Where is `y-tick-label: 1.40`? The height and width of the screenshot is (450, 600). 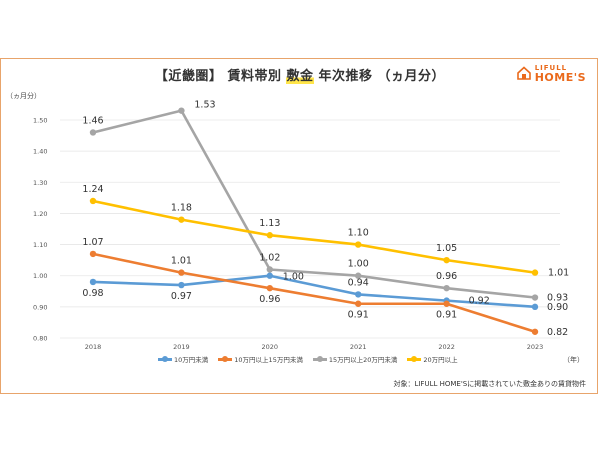 y-tick-label: 1.40 is located at coordinates (40, 152).